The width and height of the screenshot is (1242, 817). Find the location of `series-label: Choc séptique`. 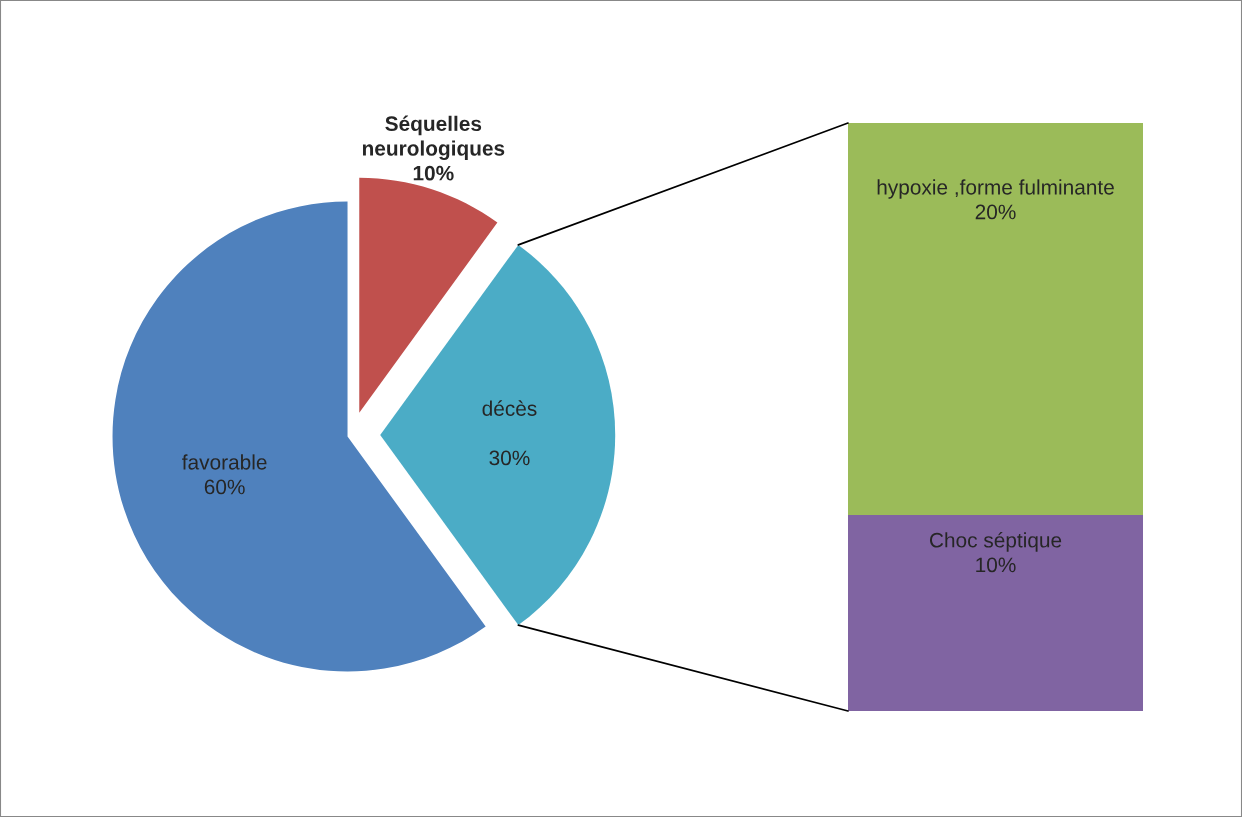

series-label: Choc séptique is located at coordinates (995, 542).